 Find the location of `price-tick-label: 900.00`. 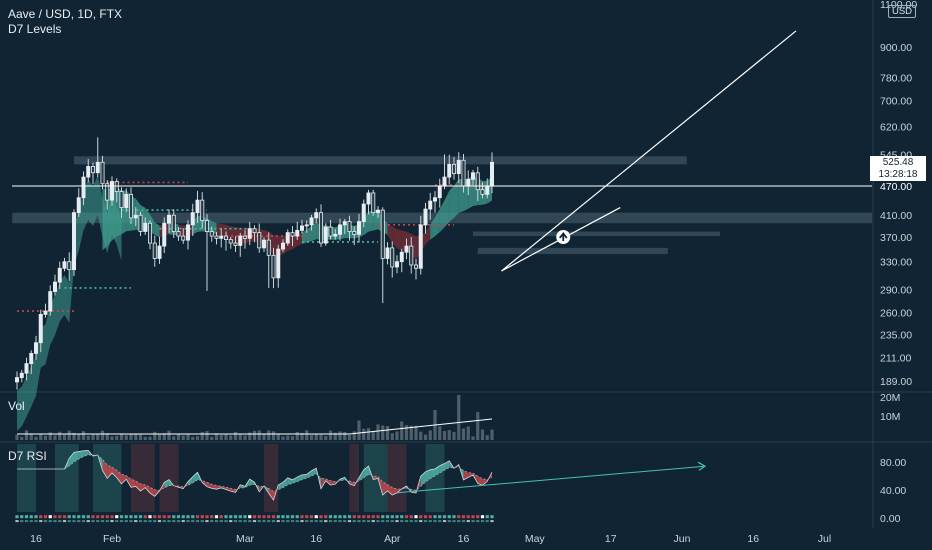

price-tick-label: 900.00 is located at coordinates (896, 48).